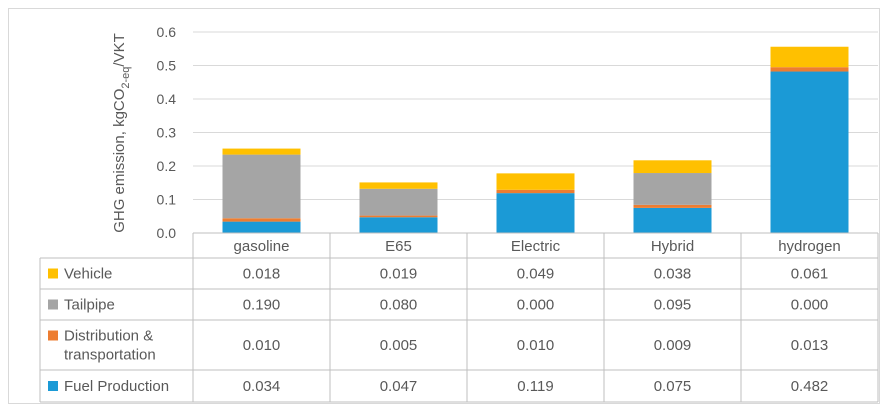 This screenshot has width=891, height=407. What do you see at coordinates (399, 274) in the screenshot?
I see `table-cell: 0.019` at bounding box center [399, 274].